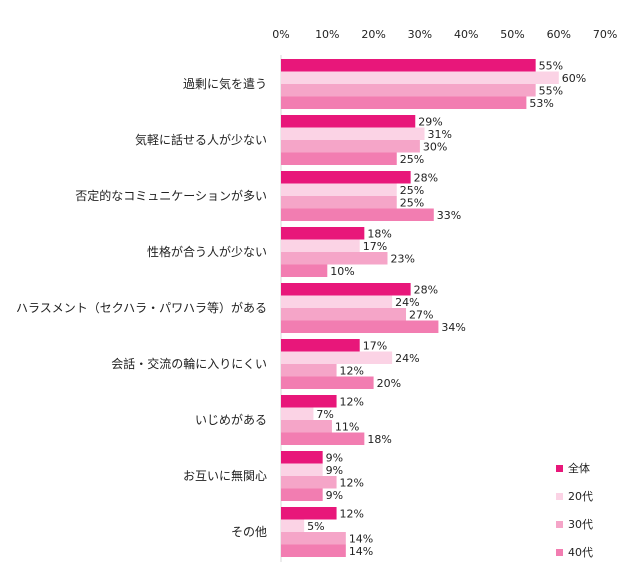  What do you see at coordinates (449, 215) in the screenshot?
I see `bar-value-label: 33%` at bounding box center [449, 215].